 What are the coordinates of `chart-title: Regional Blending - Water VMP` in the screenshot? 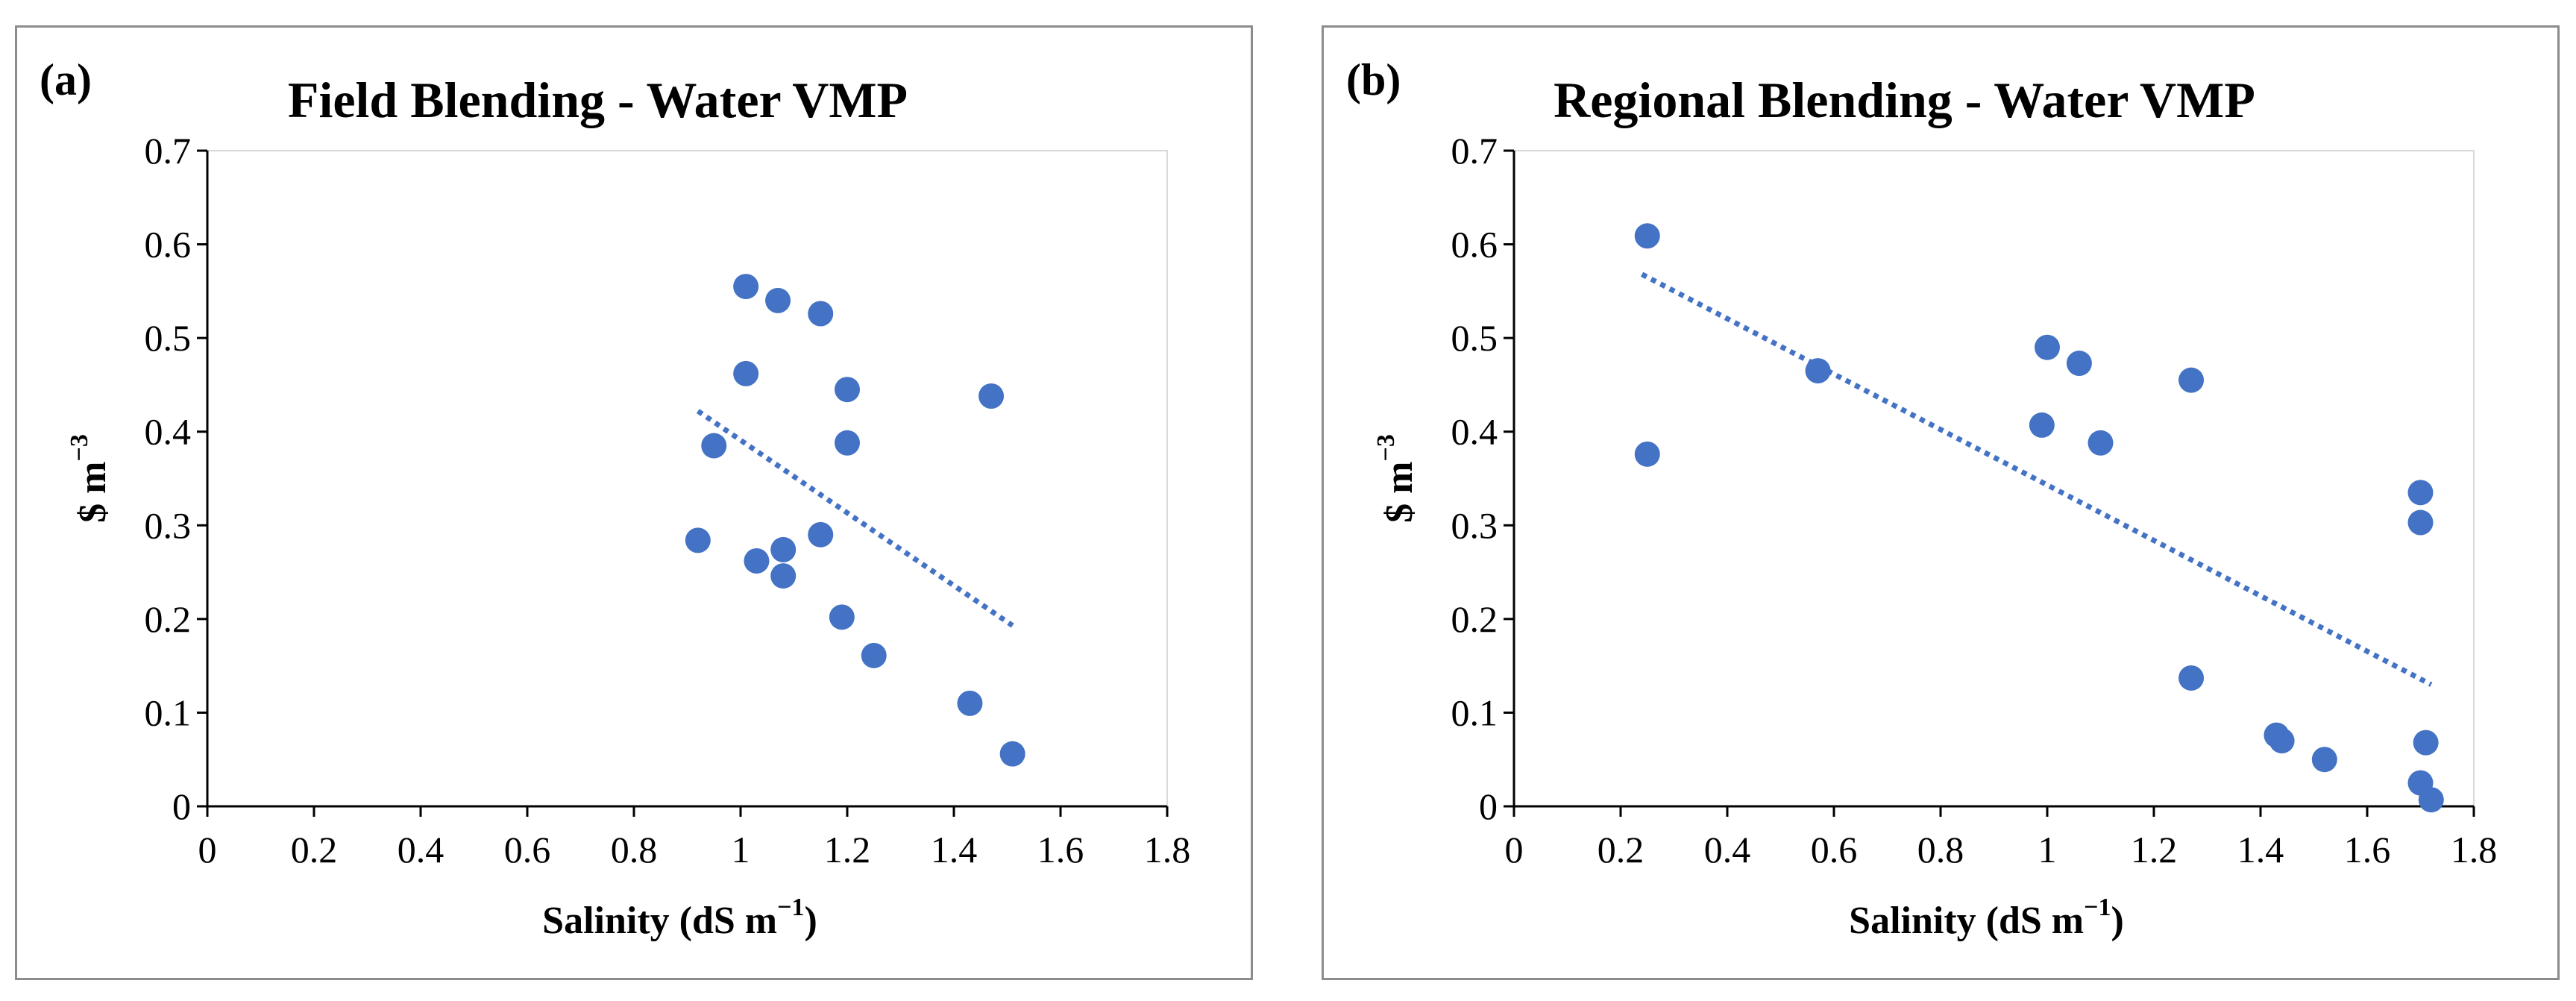 It's located at (1905, 100).